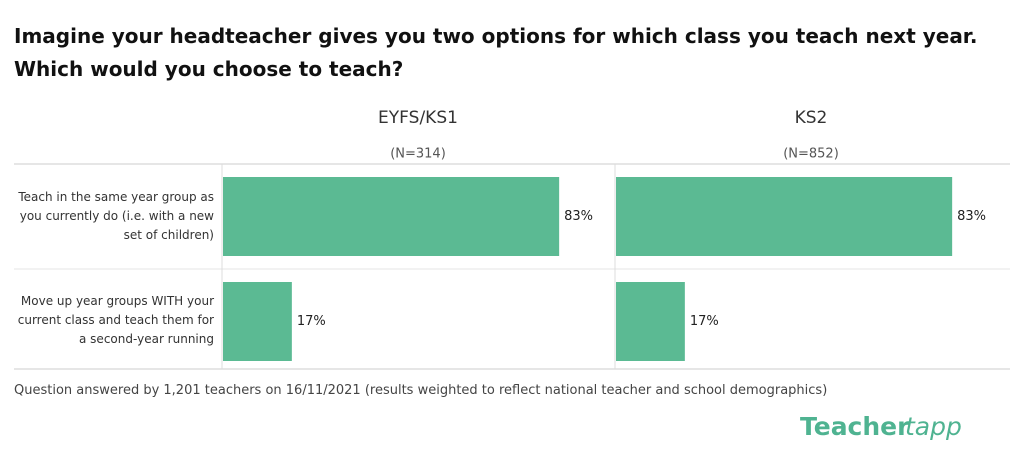  I want to click on logo-text: tapp, so click(933, 426).